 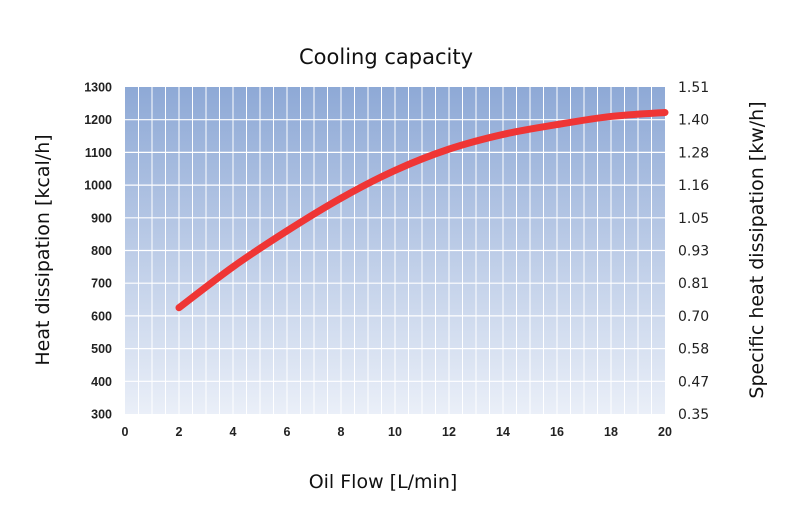 I want to click on x-axis-ticks: 0 2 4 6 8 10 12 14 16 18 20, so click(x=397, y=432).